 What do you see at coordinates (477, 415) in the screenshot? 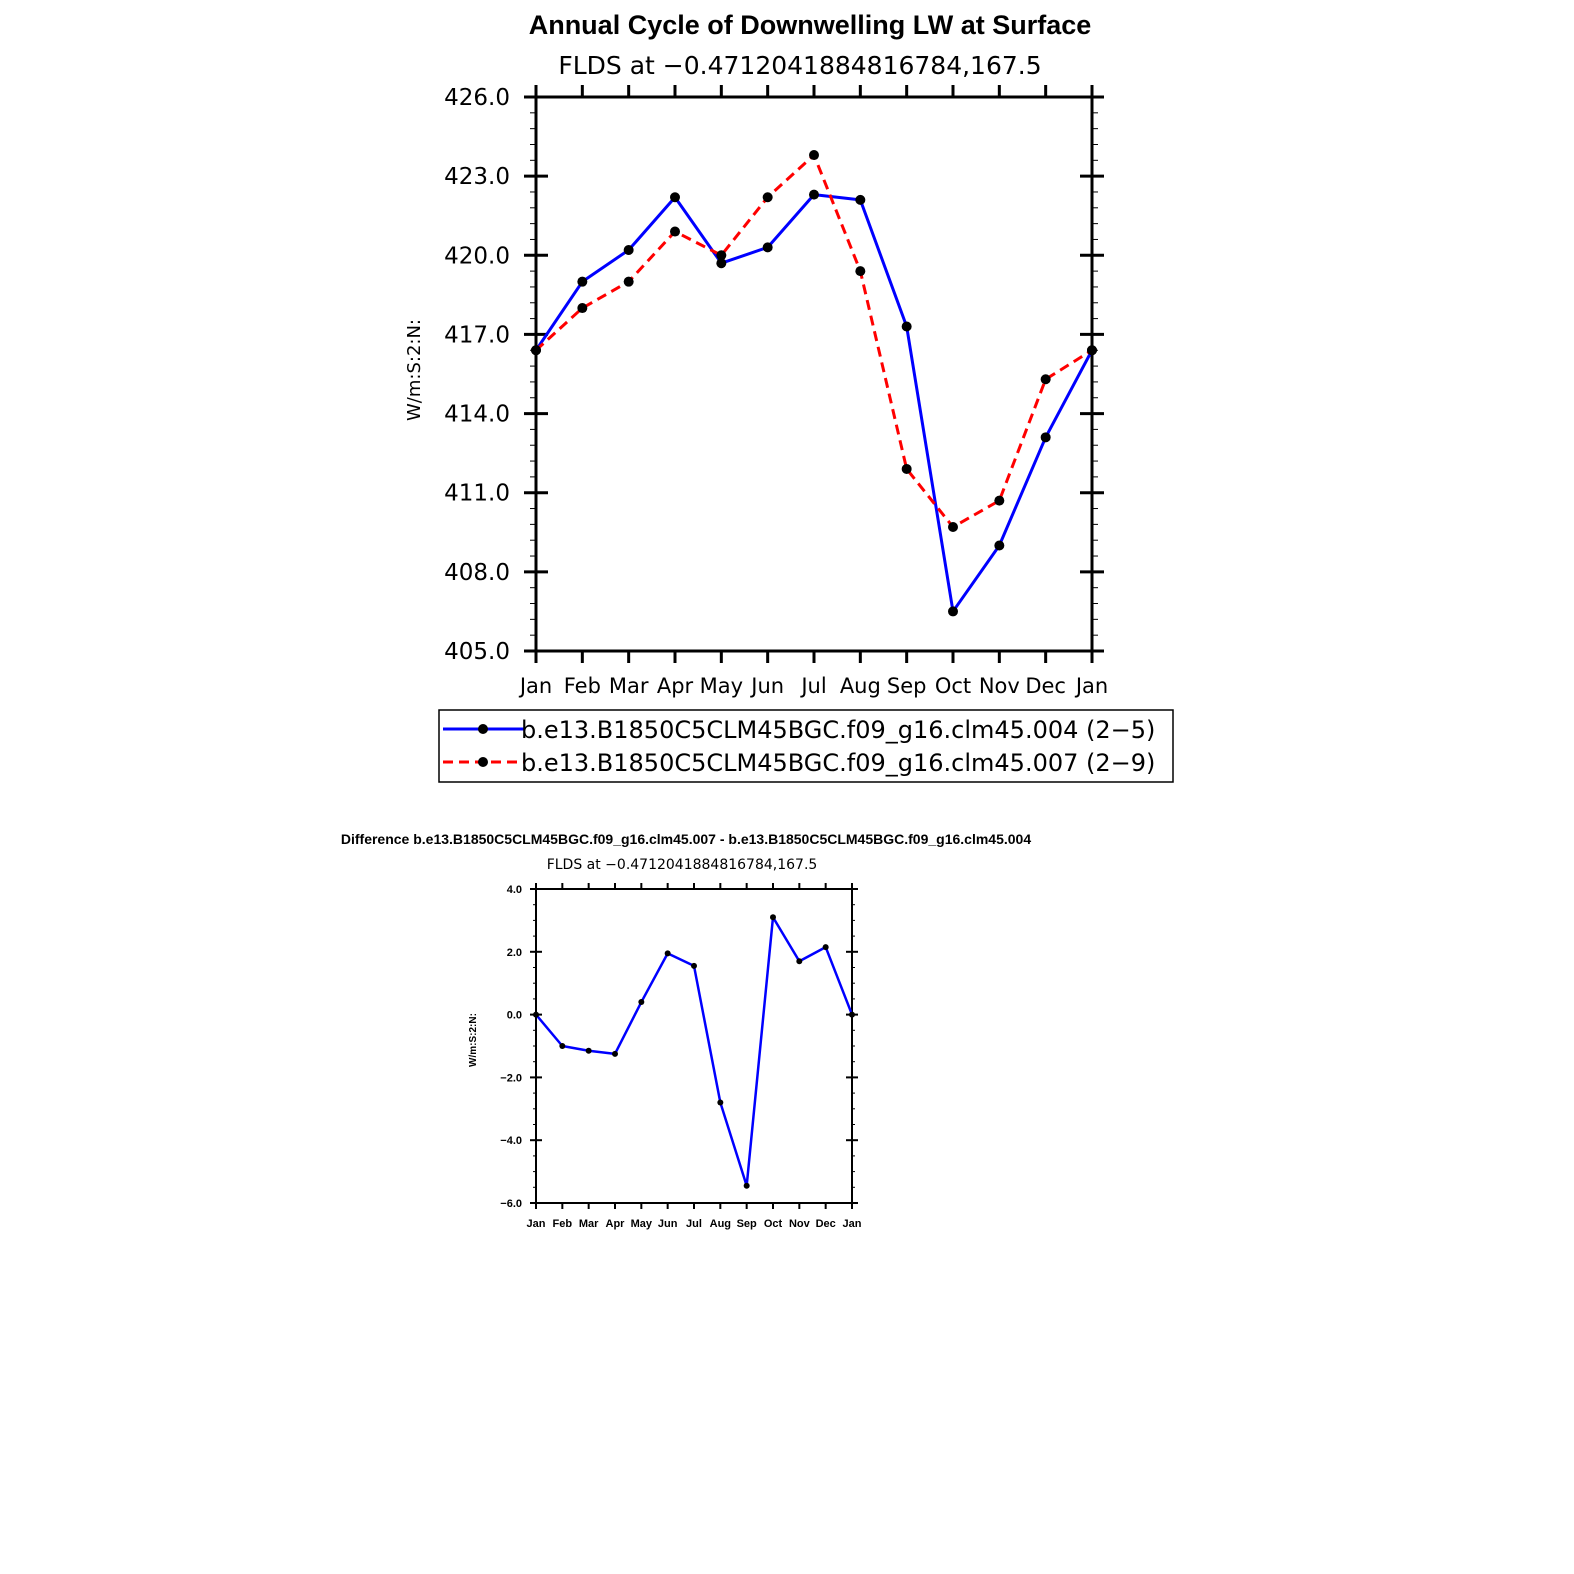
I see `y-tick-label: 414.0` at bounding box center [477, 415].